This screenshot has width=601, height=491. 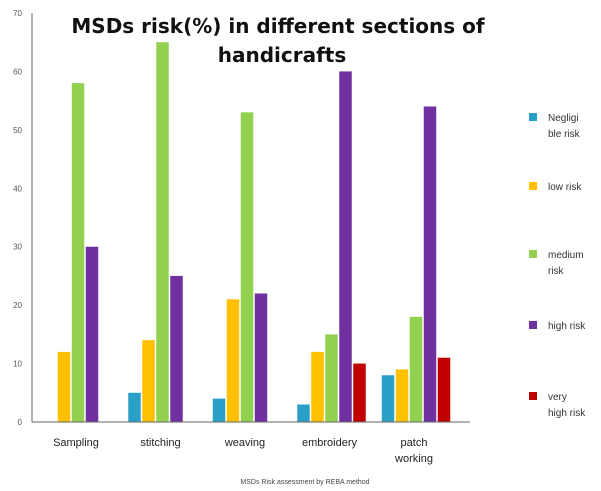 I want to click on x-tick-label: Sampling, so click(x=76, y=443).